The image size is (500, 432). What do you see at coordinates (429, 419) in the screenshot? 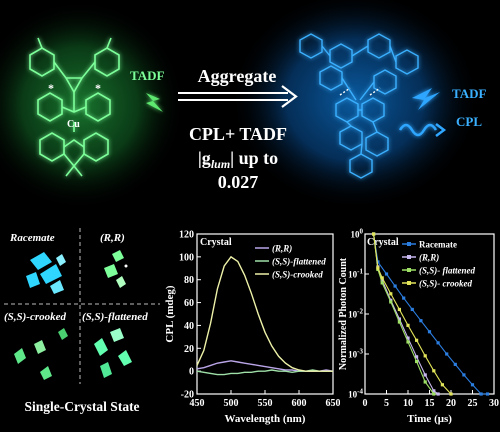
I see `decay-x-axis-label: Time (μs)` at bounding box center [429, 419].